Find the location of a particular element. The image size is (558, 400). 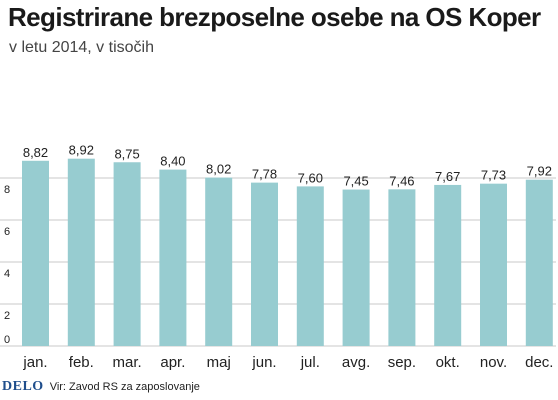

y-tick-label: 6 is located at coordinates (7, 232).